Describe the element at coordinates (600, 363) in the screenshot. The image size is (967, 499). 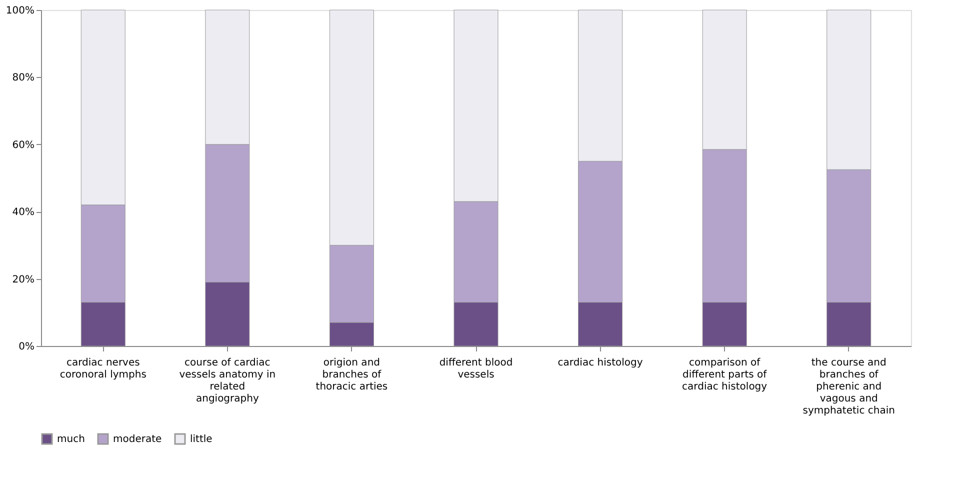
I see `x-tick-label: cardiac histology` at that location.